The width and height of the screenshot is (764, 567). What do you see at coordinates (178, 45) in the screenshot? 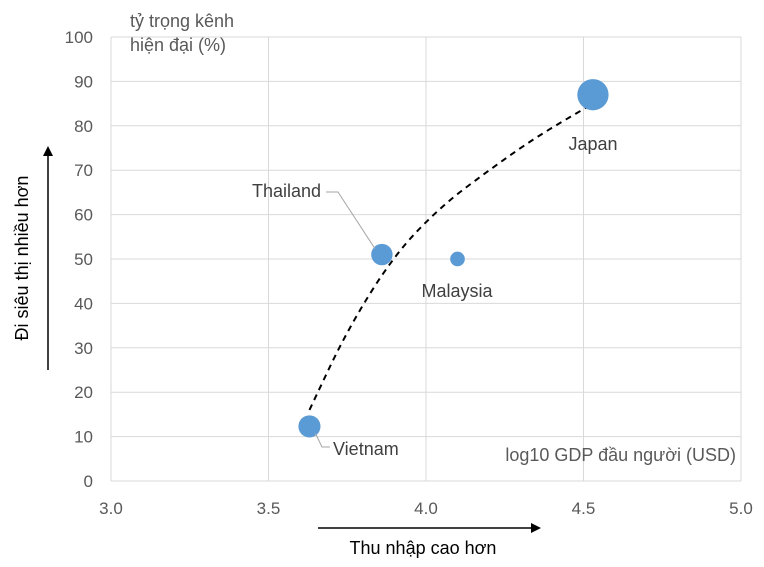
I see `y-unit-label-line2: hiện đại (%)` at bounding box center [178, 45].